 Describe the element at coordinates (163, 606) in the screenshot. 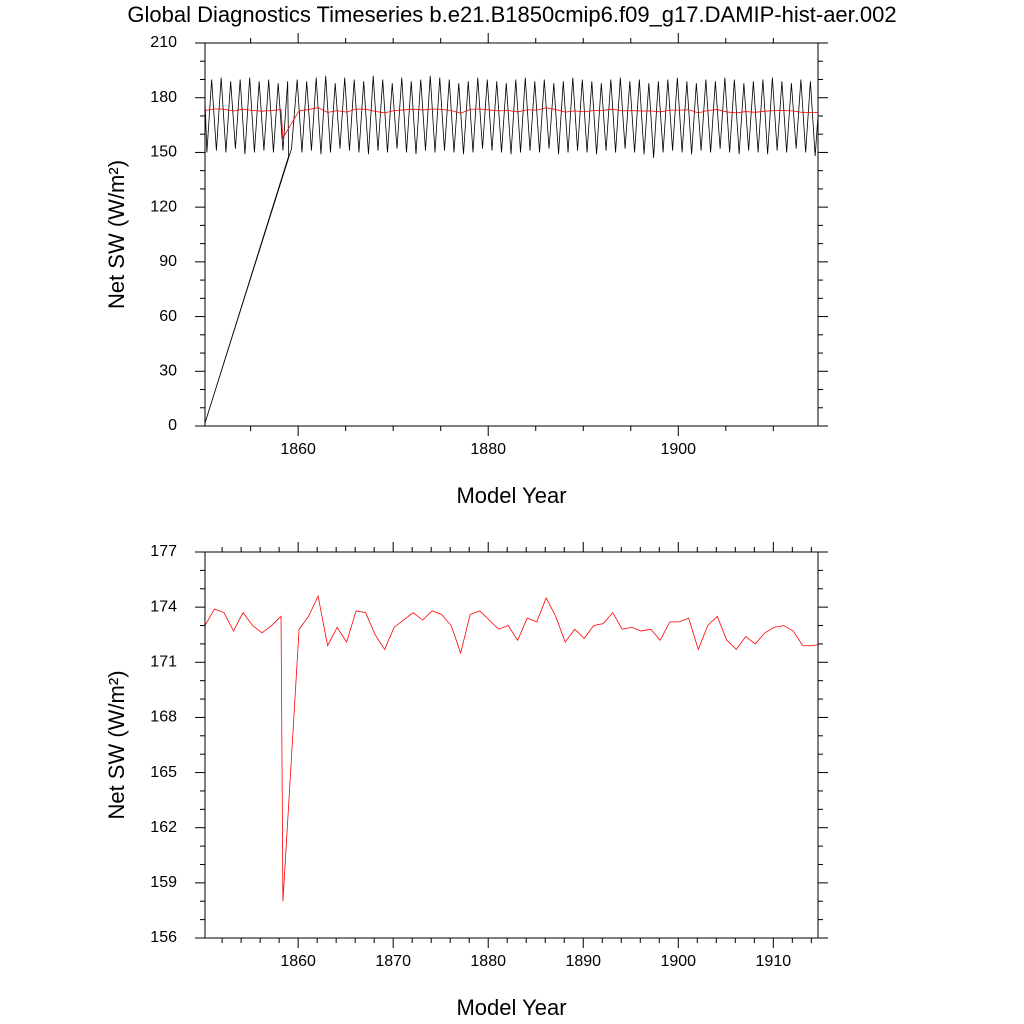

I see `y-tick-label: 174` at that location.